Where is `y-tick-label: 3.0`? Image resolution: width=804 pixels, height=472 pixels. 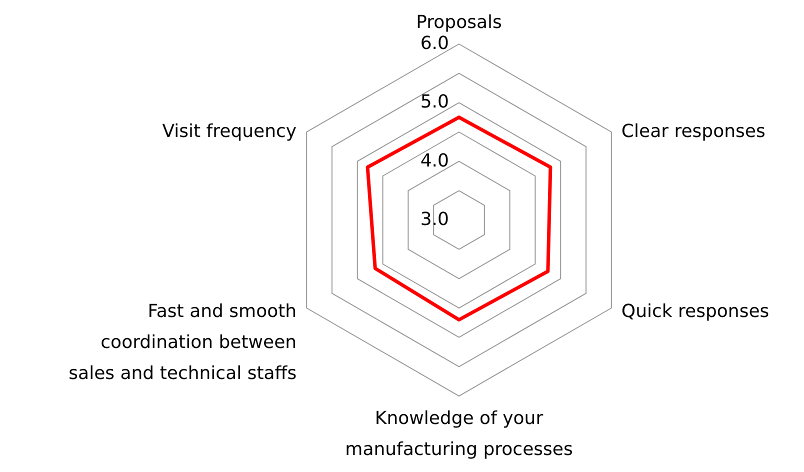
y-tick-label: 3.0 is located at coordinates (434, 219).